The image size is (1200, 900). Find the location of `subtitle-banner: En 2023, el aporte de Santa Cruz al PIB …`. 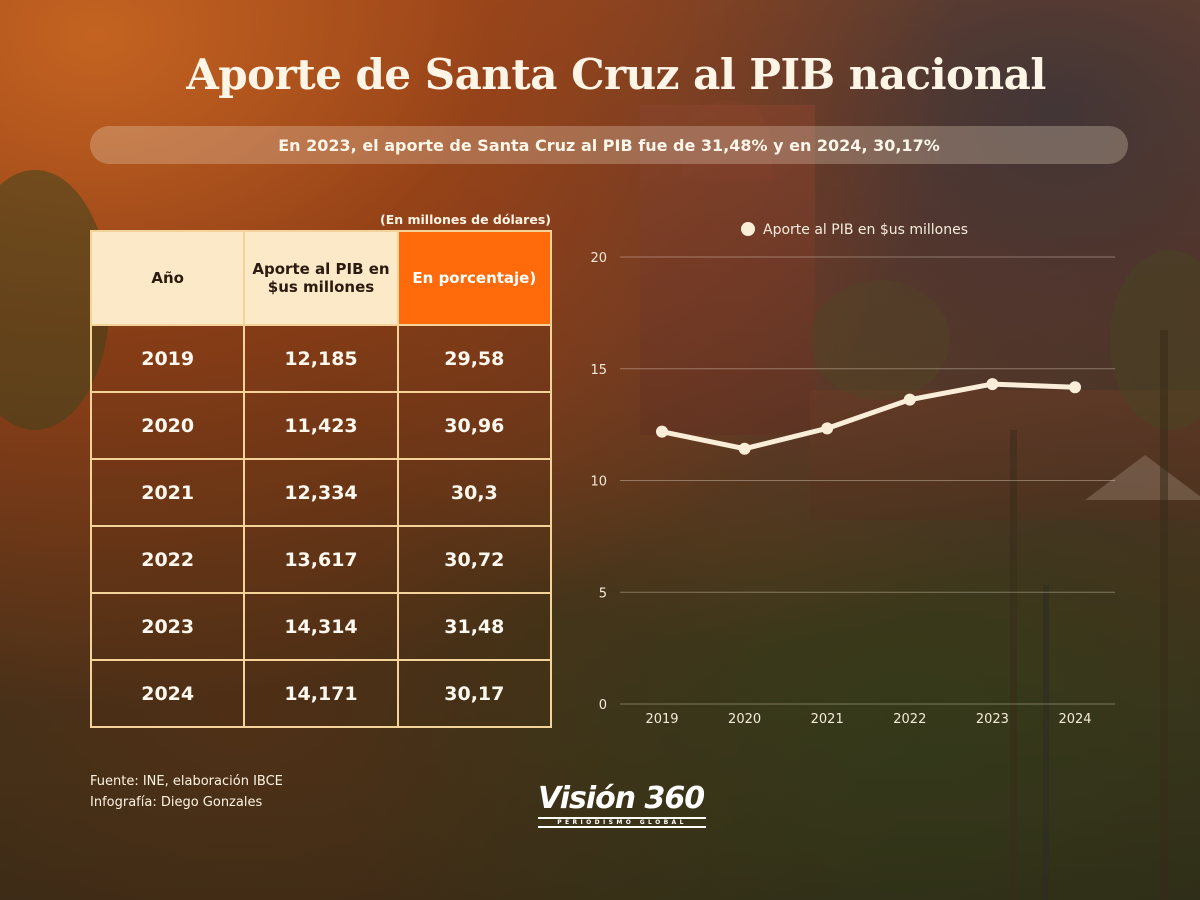

subtitle-banner: En 2023, el aporte de Santa Cruz al PIB … is located at coordinates (609, 145).